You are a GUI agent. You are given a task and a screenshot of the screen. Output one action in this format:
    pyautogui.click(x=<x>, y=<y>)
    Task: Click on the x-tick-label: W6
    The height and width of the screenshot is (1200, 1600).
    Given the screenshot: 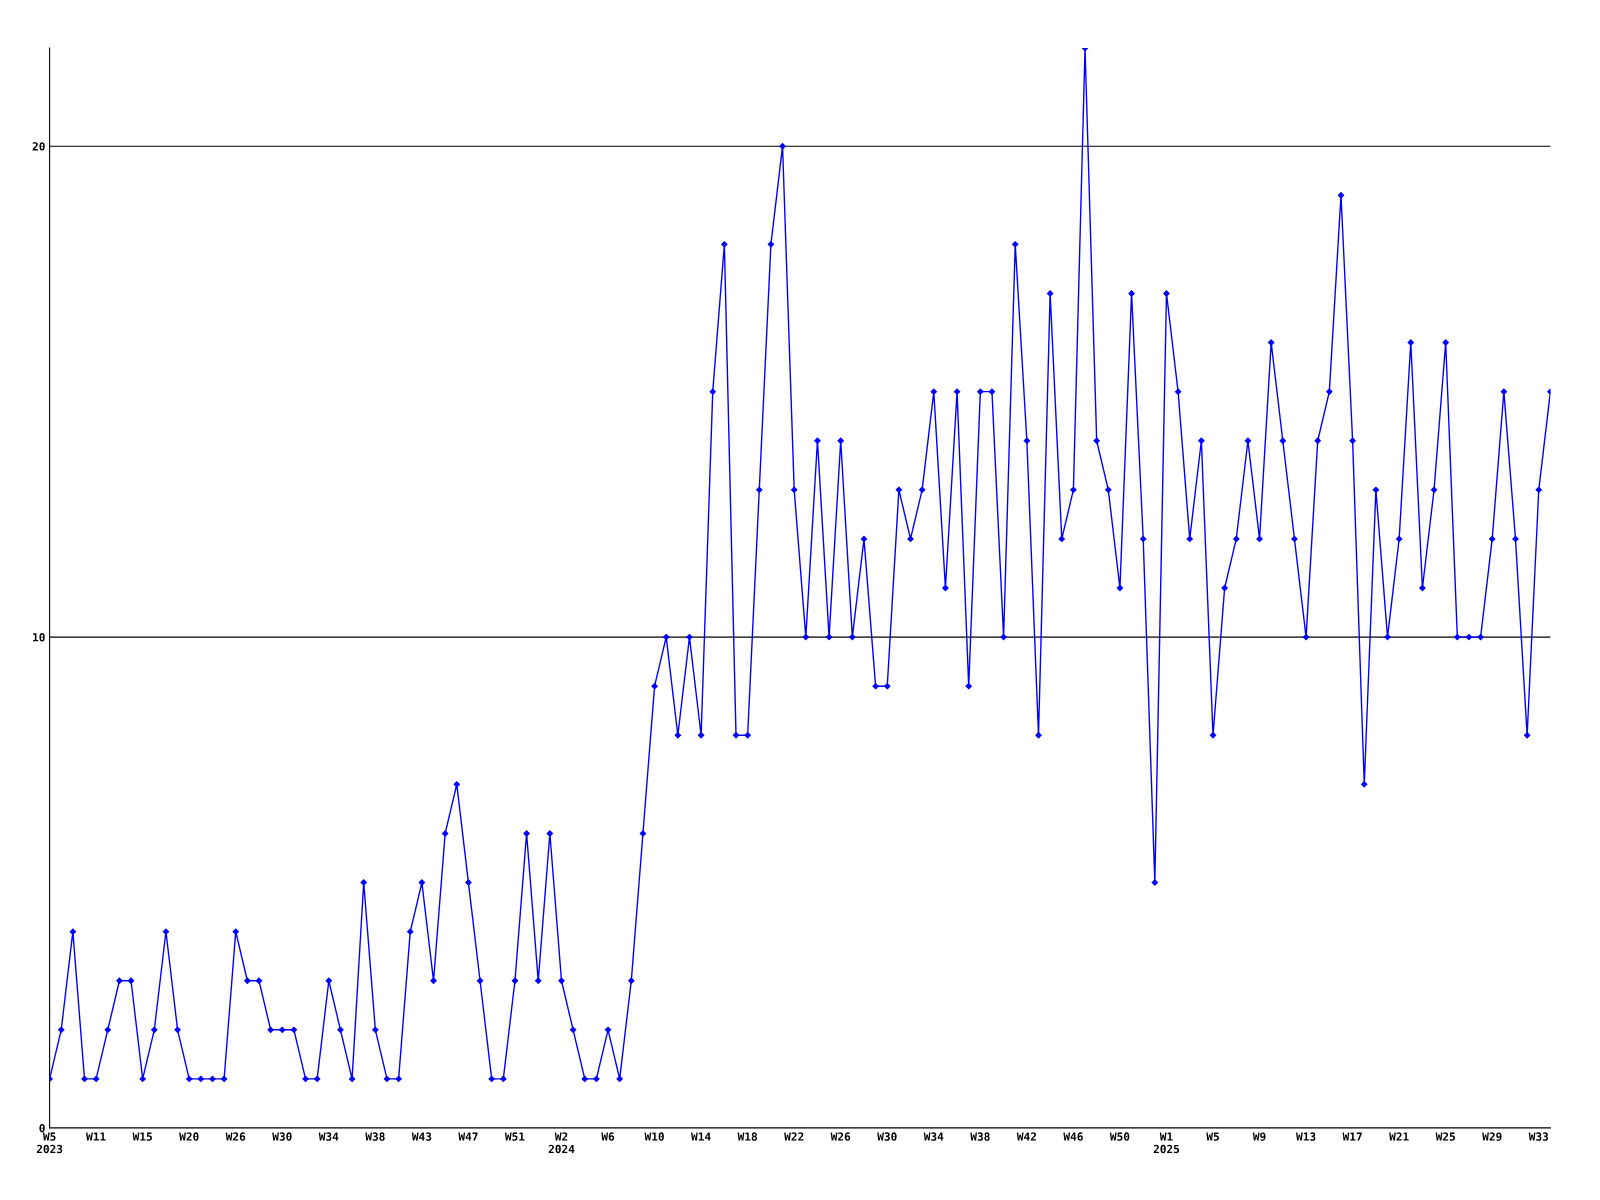 What is the action you would take?
    pyautogui.click(x=608, y=1136)
    